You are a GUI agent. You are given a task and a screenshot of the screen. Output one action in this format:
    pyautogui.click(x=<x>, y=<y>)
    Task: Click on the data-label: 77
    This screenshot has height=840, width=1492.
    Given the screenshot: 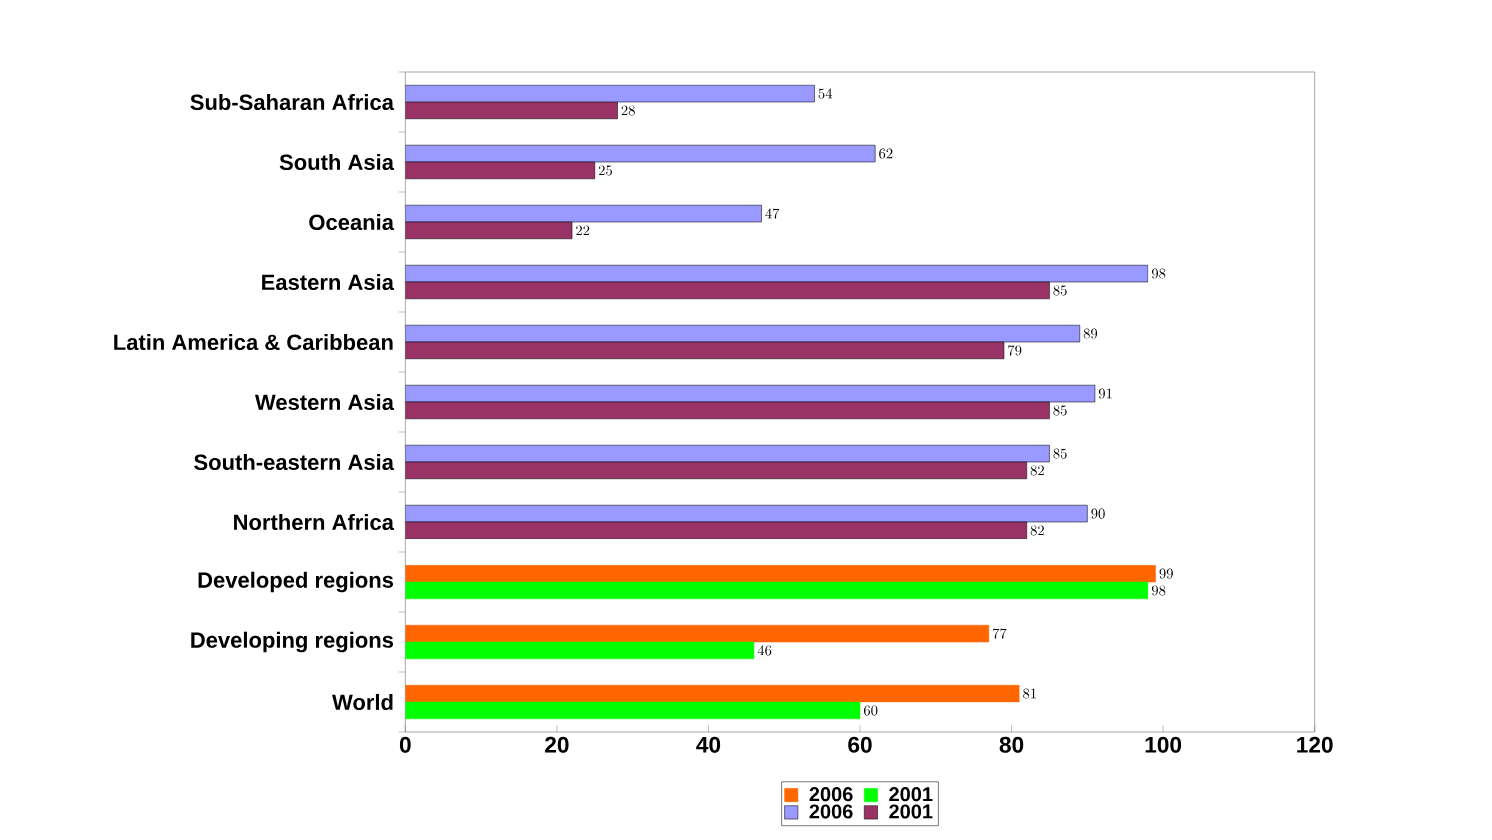 What is the action you would take?
    pyautogui.click(x=1000, y=633)
    